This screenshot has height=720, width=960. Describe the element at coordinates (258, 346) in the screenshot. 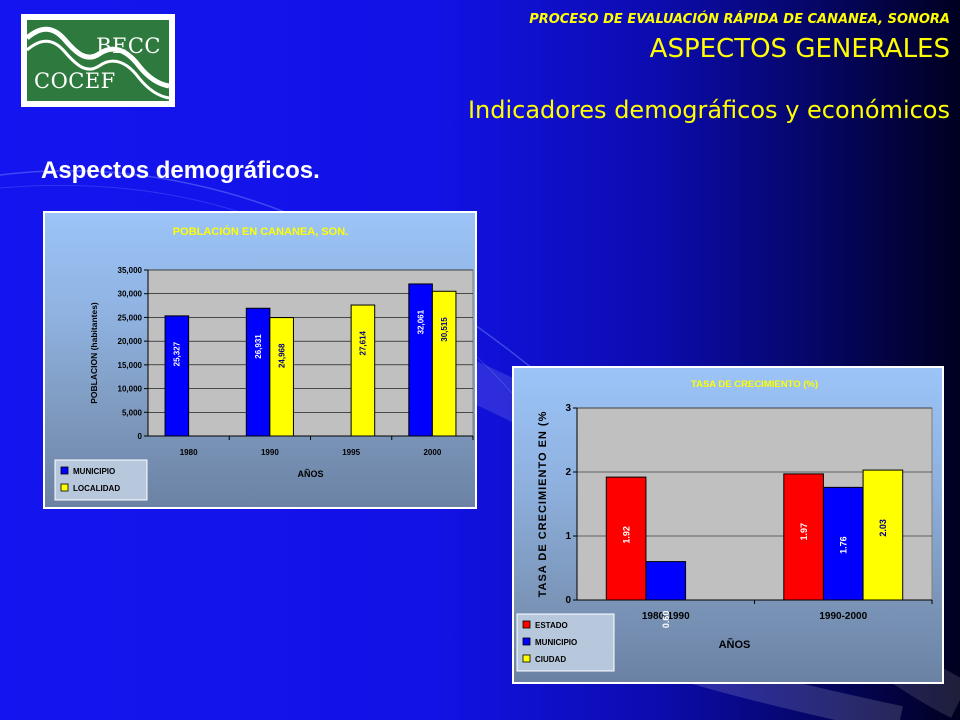

I see `bar-value-label: 26,931` at that location.